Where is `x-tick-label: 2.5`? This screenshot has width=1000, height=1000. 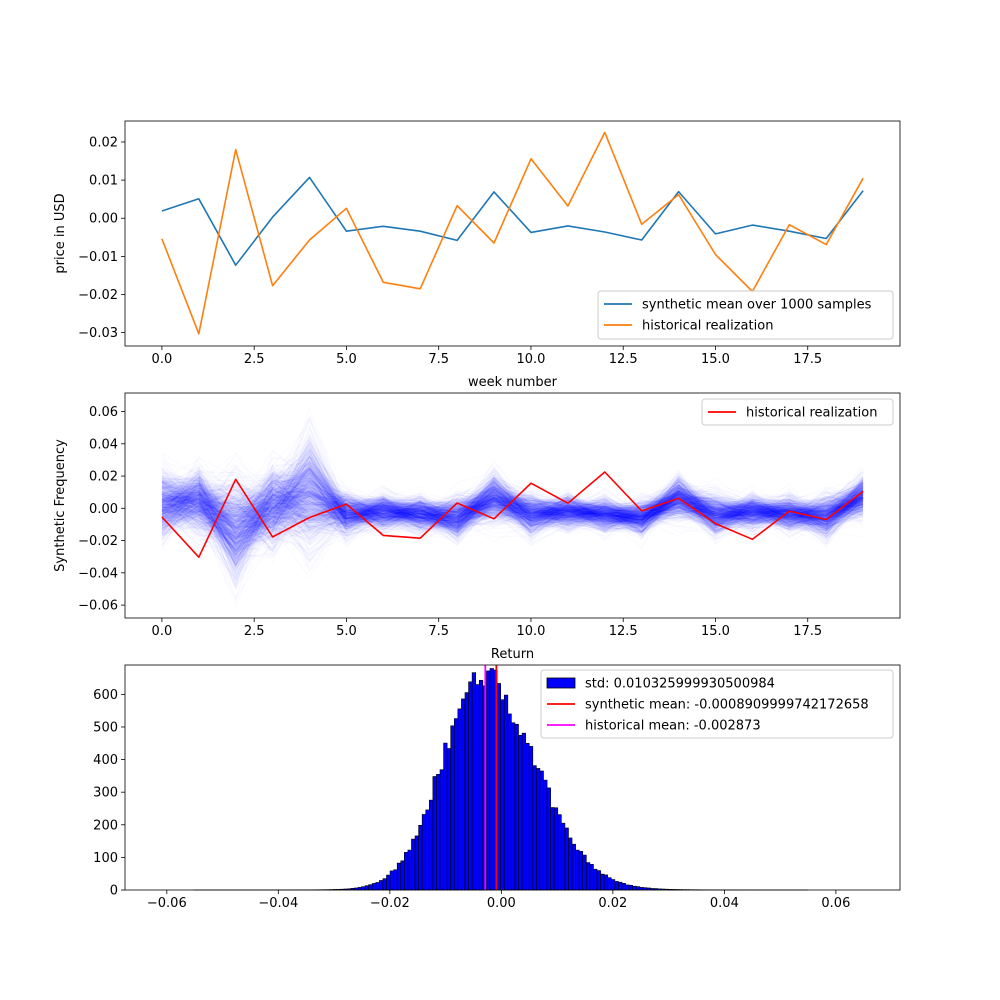
x-tick-label: 2.5 is located at coordinates (254, 631).